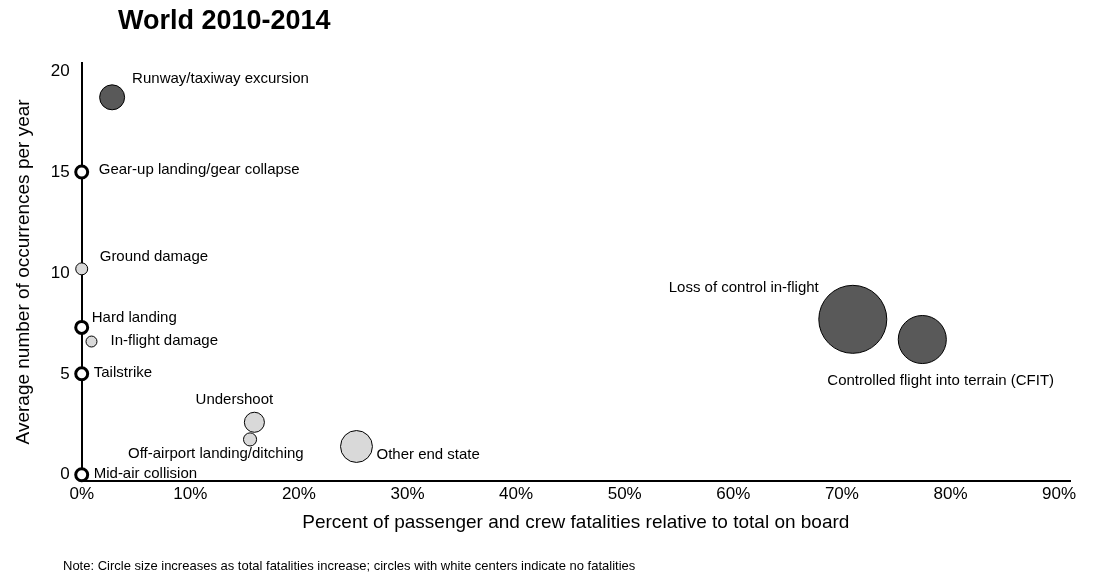  I want to click on annotation: Off-airport landing/ditching, so click(216, 452).